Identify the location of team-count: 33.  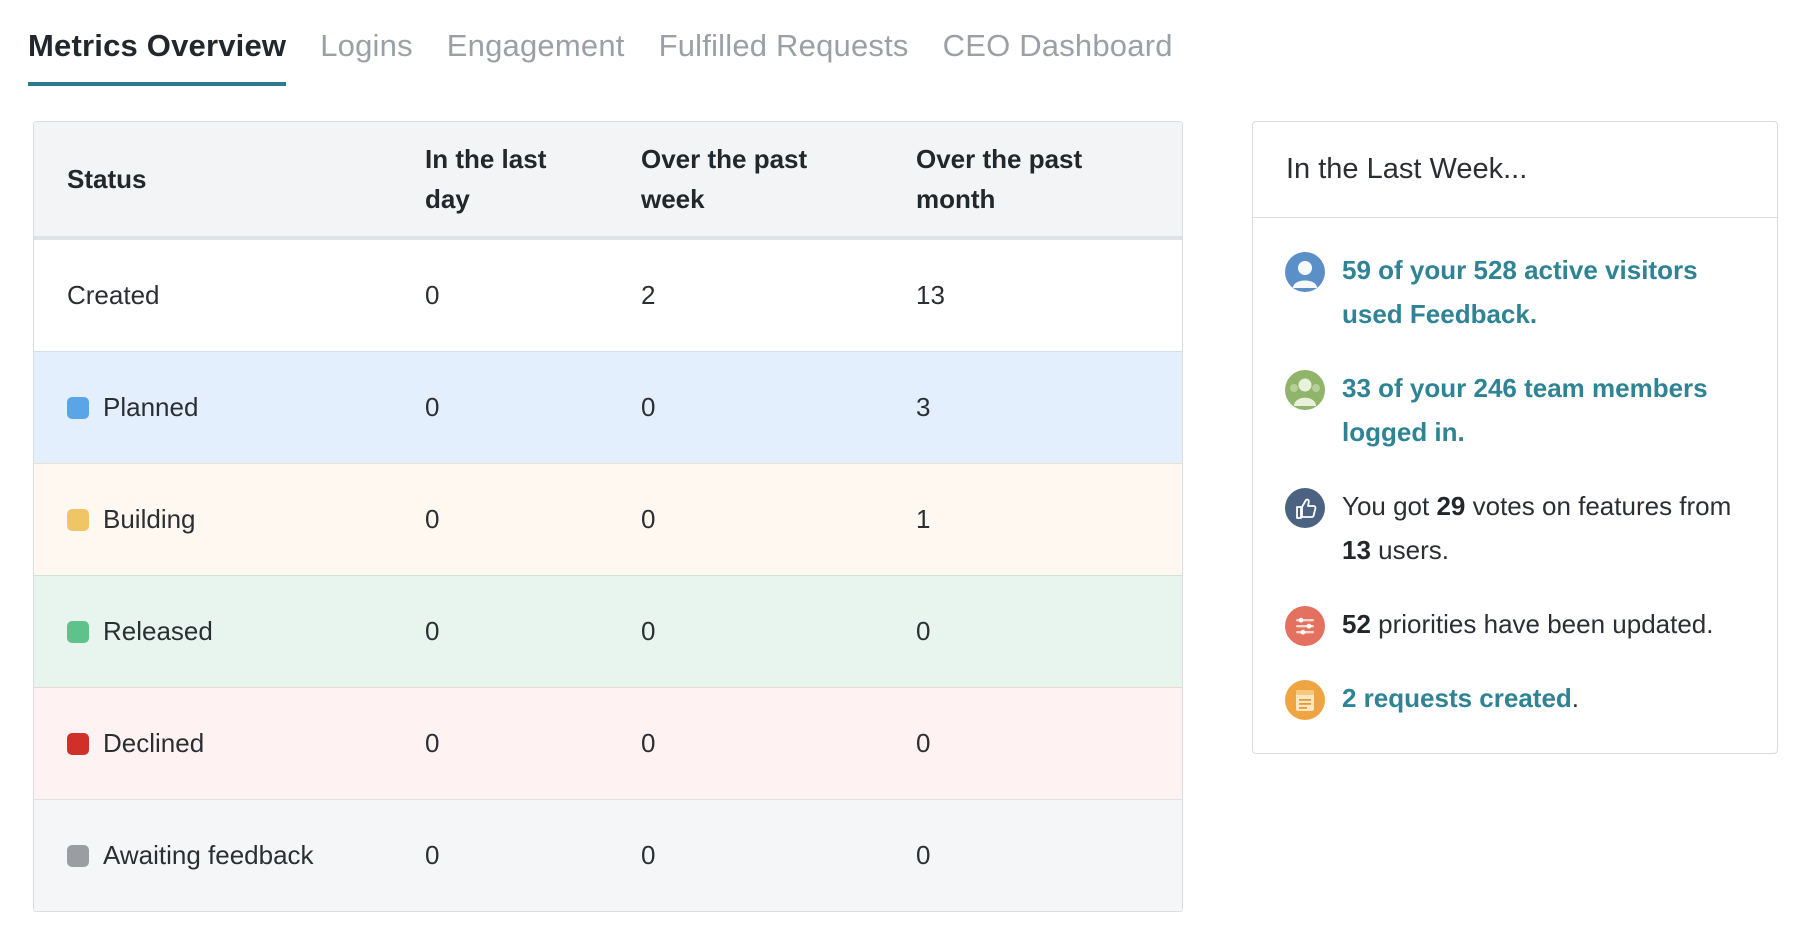
(1356, 388).